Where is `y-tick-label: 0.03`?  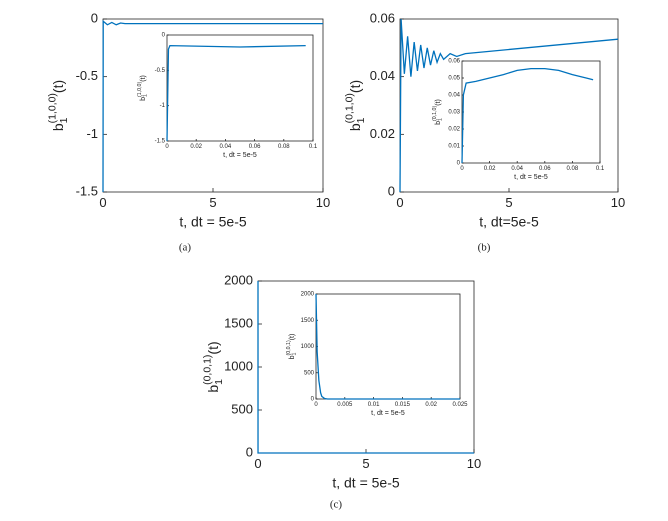 y-tick-label: 0.03 is located at coordinates (454, 113).